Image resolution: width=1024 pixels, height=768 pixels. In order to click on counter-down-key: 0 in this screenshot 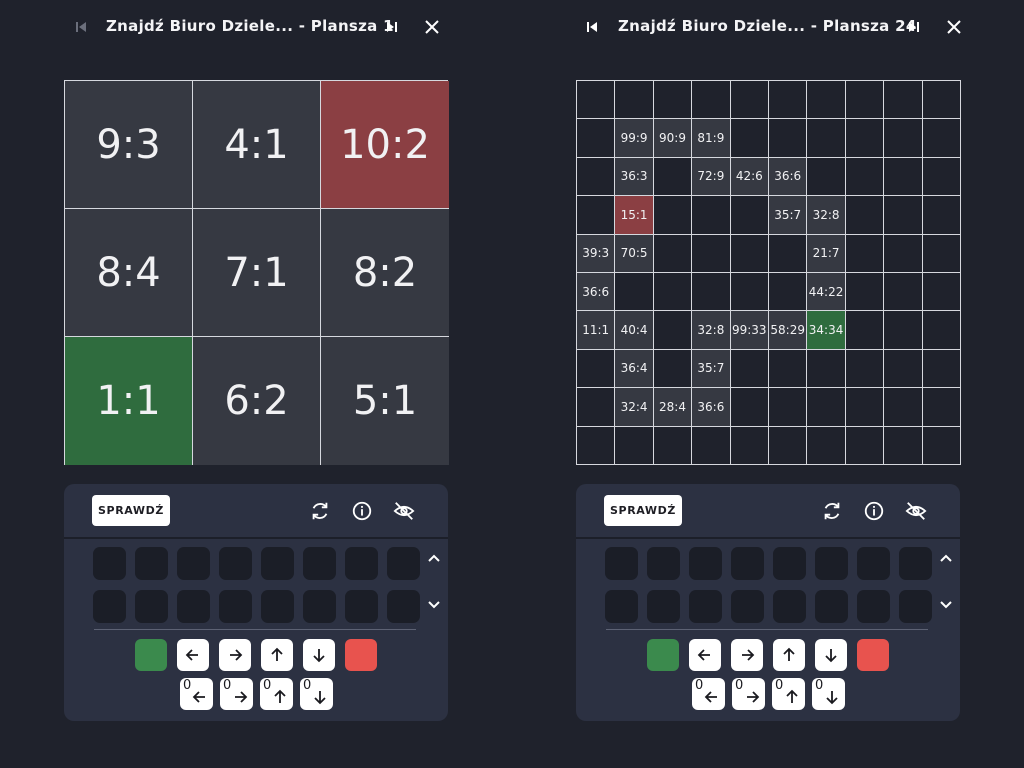, I will do `click(316, 694)`.